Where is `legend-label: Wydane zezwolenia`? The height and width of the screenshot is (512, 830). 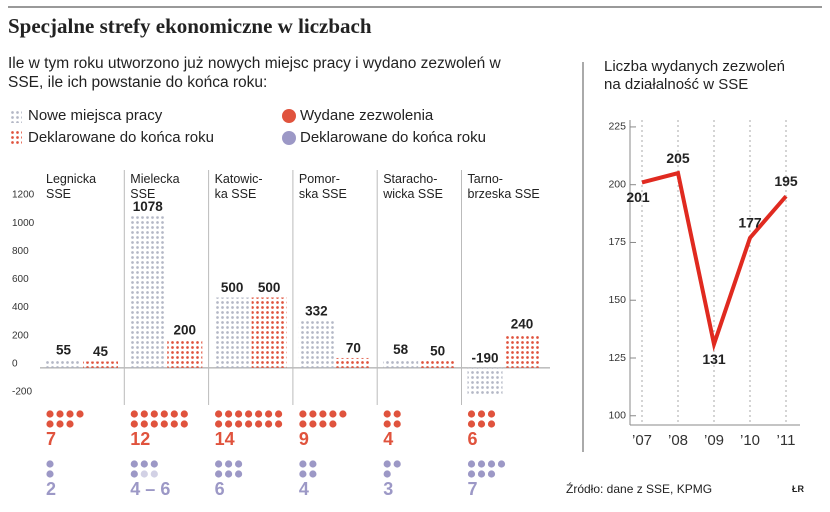
legend-label: Wydane zezwolenia is located at coordinates (367, 115).